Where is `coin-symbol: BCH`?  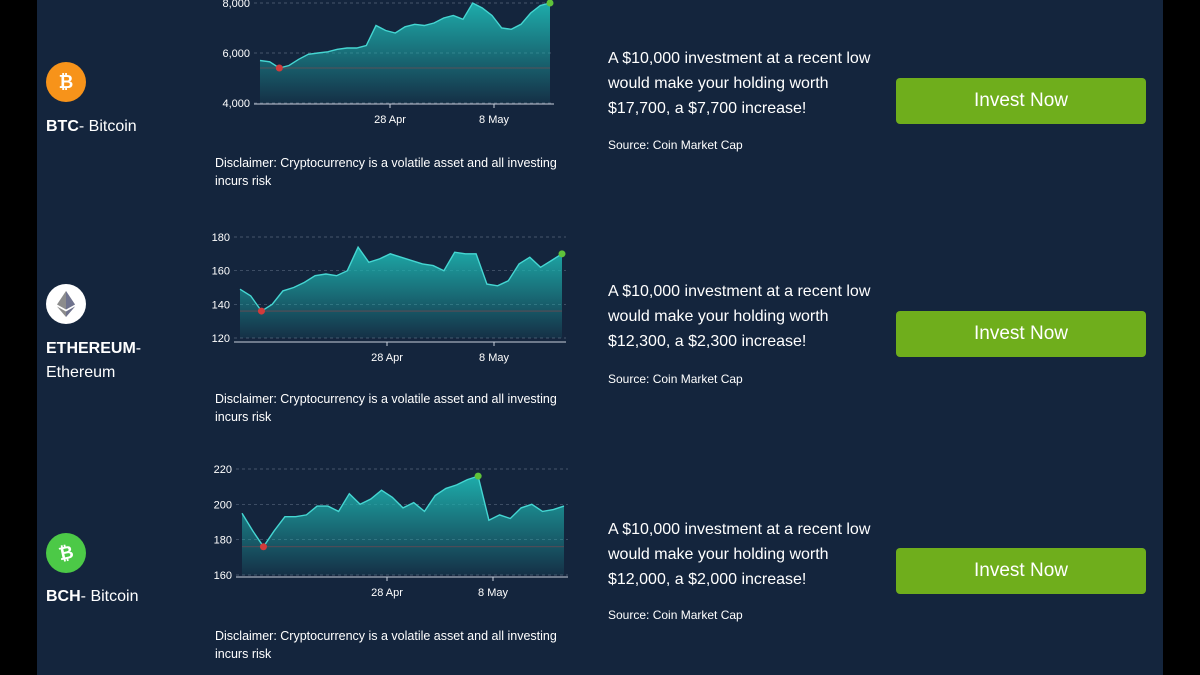
coin-symbol: BCH is located at coordinates (63, 596).